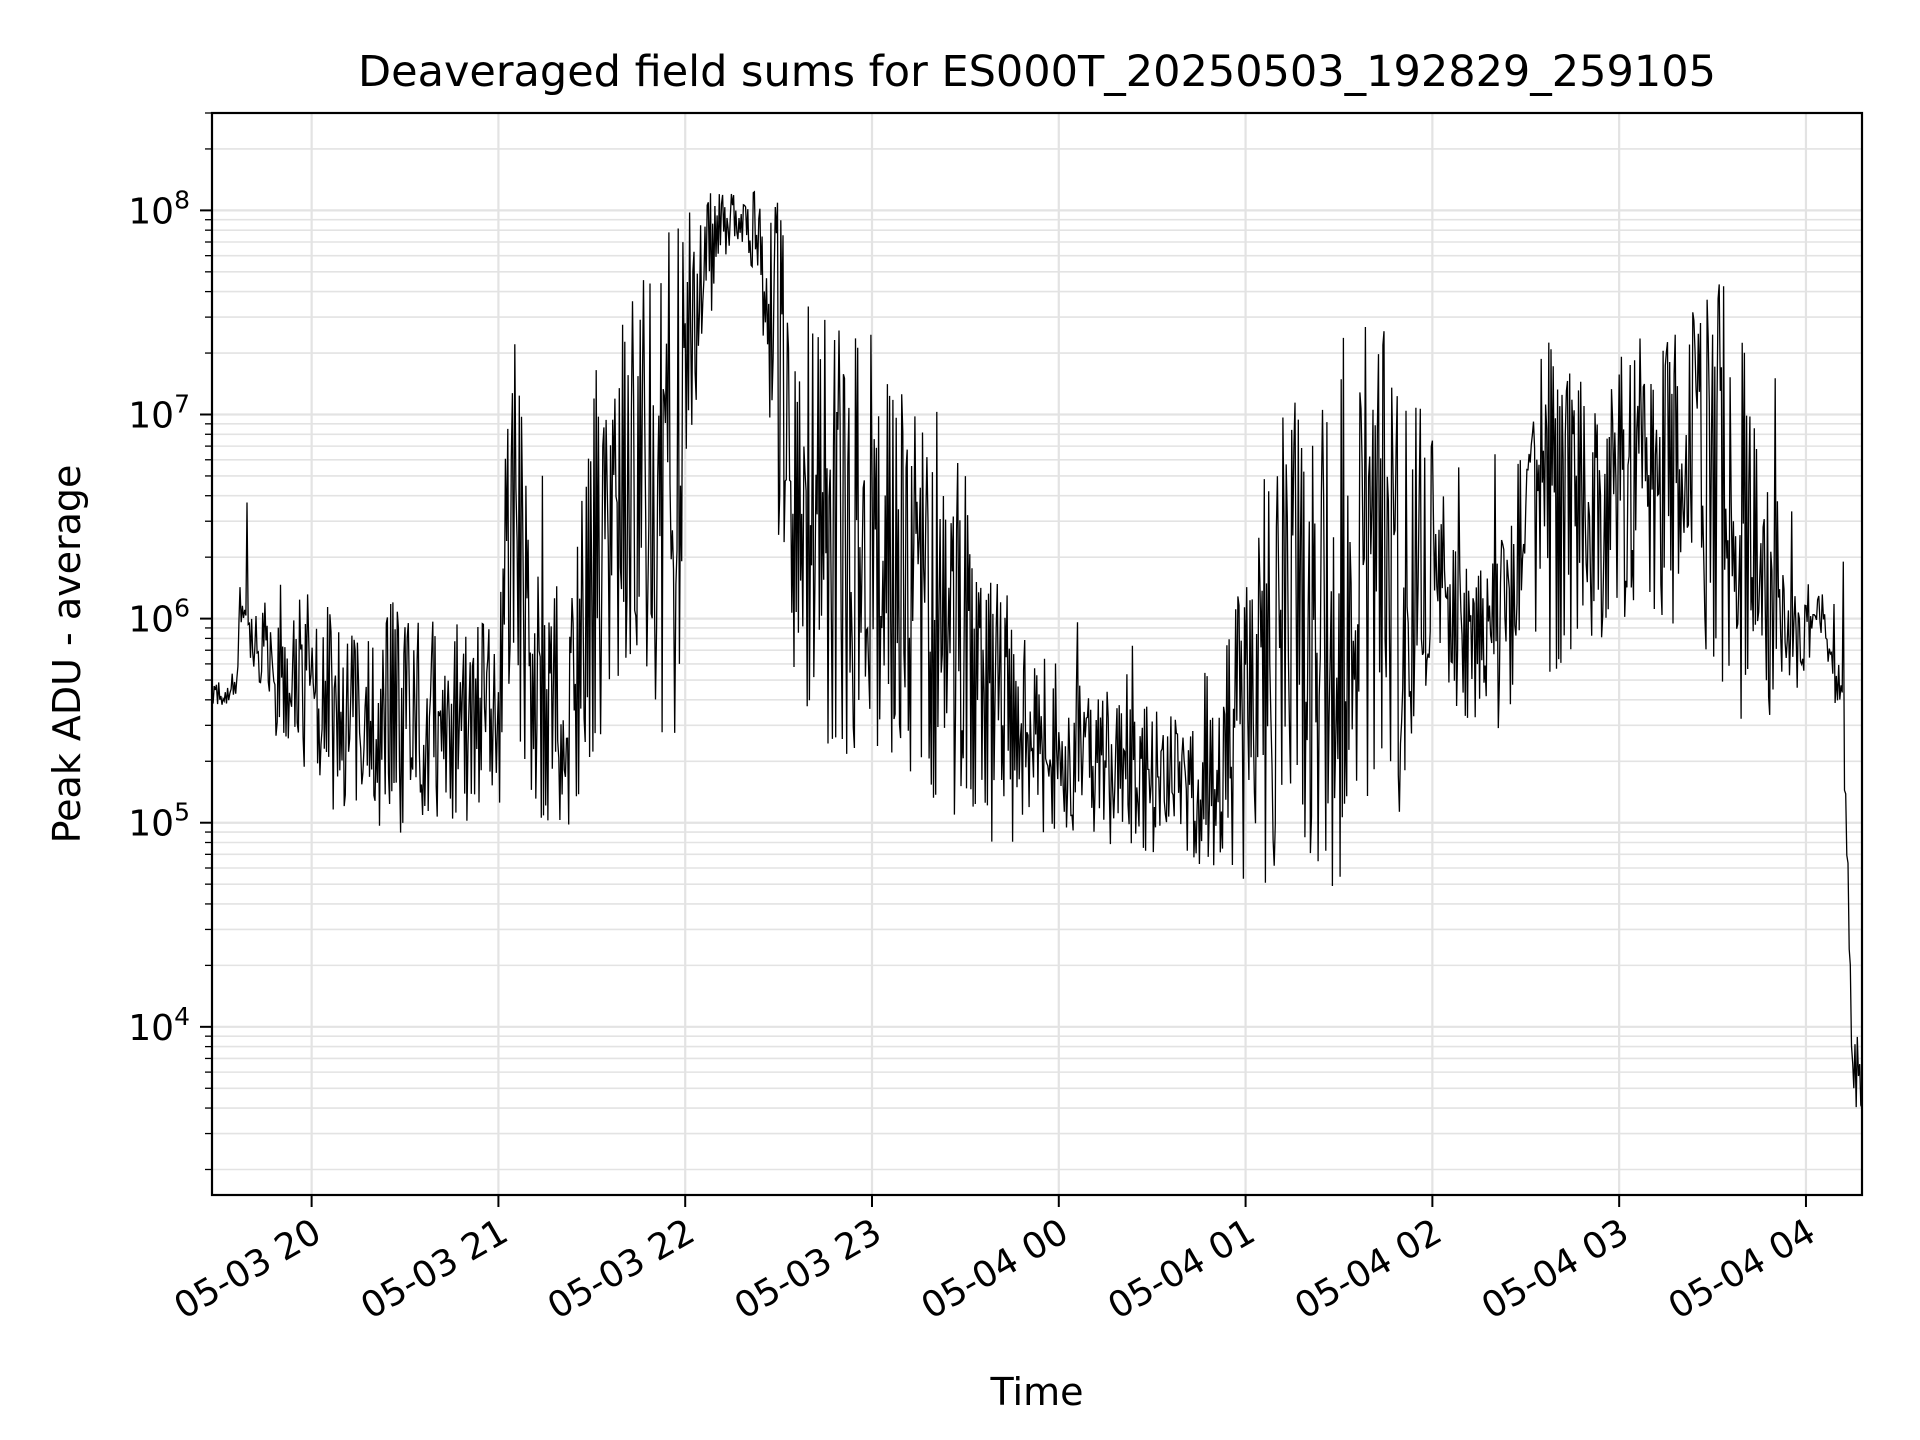  I want to click on x-tick-label: 05-03 22, so click(621, 1269).